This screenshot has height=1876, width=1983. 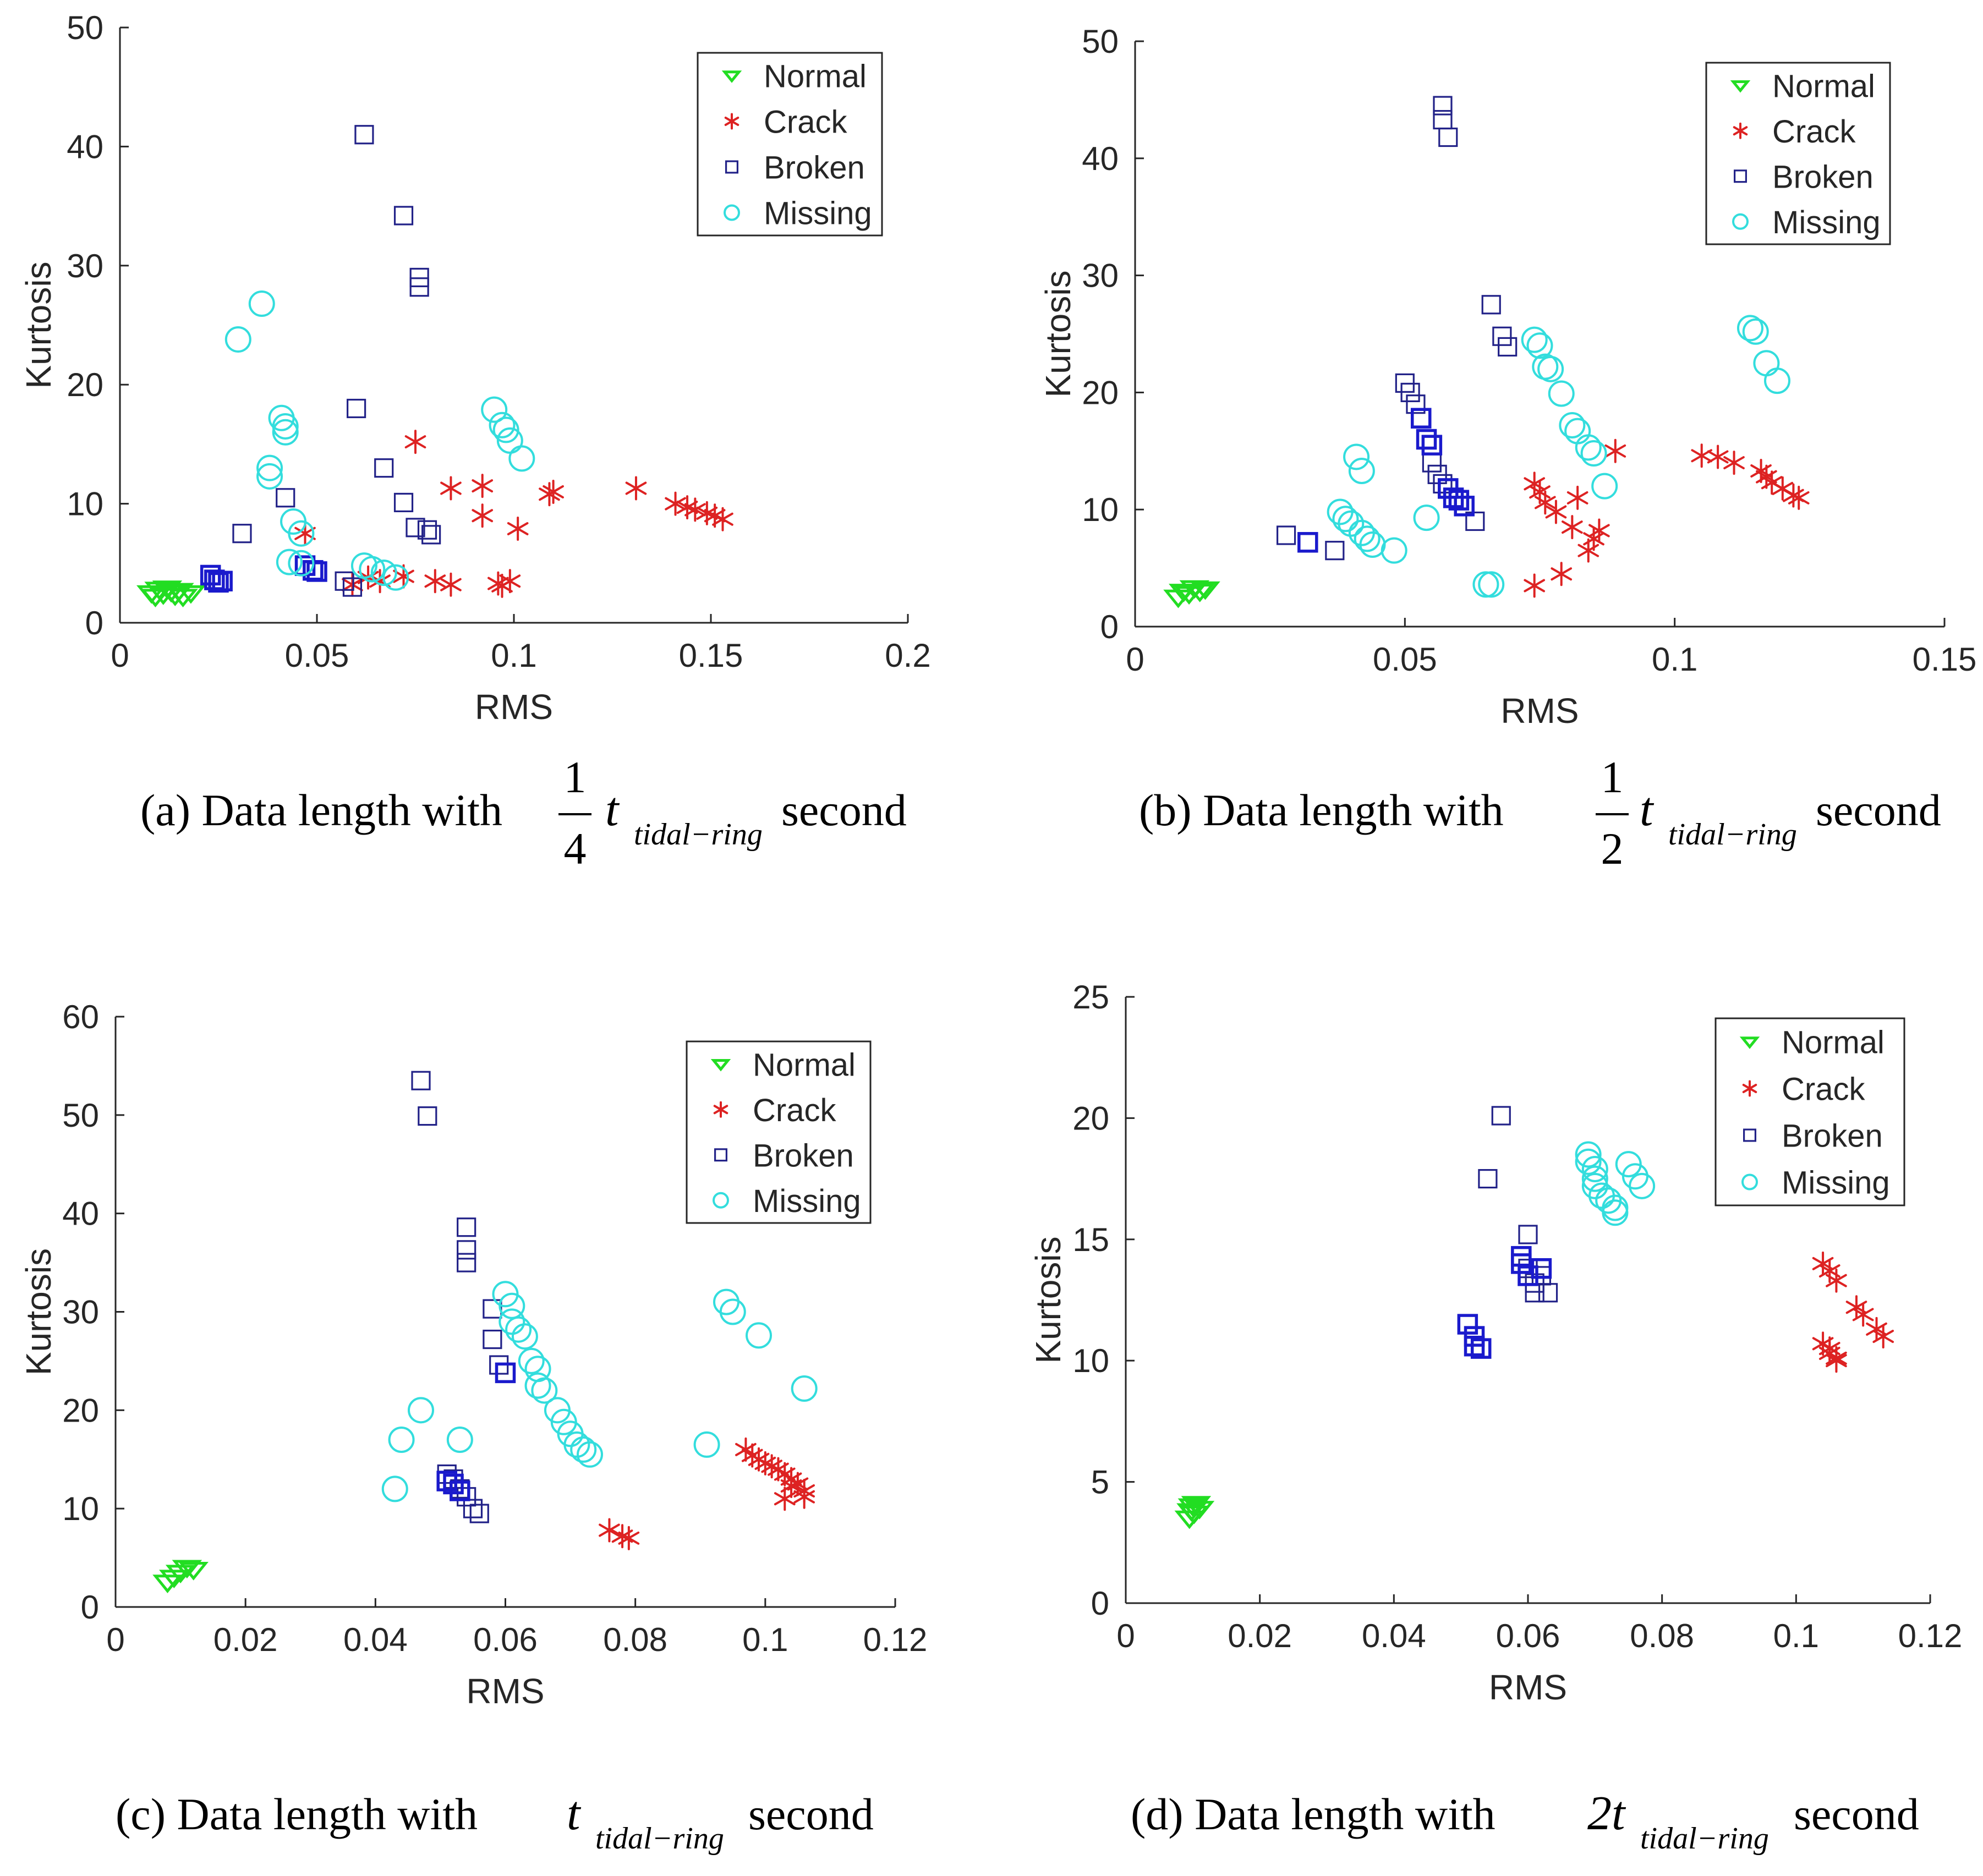 What do you see at coordinates (1750, 1135) in the screenshot?
I see `legend-marker-broken` at bounding box center [1750, 1135].